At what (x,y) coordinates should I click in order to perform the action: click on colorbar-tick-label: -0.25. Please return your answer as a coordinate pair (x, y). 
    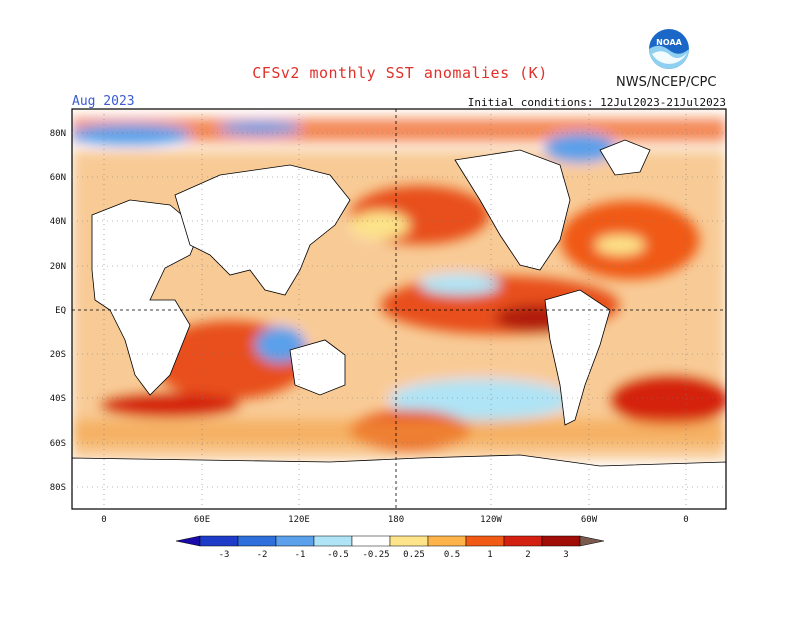
    Looking at the image, I should click on (375, 555).